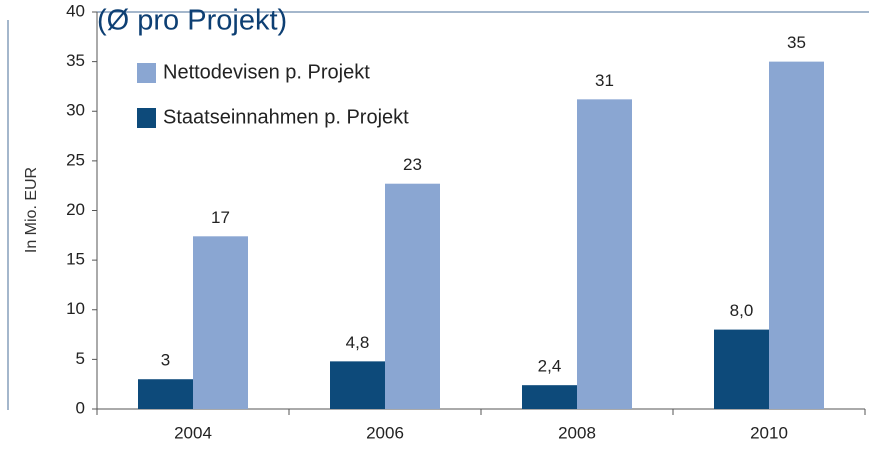  Describe the element at coordinates (165, 360) in the screenshot. I see `value-label: 3` at that location.